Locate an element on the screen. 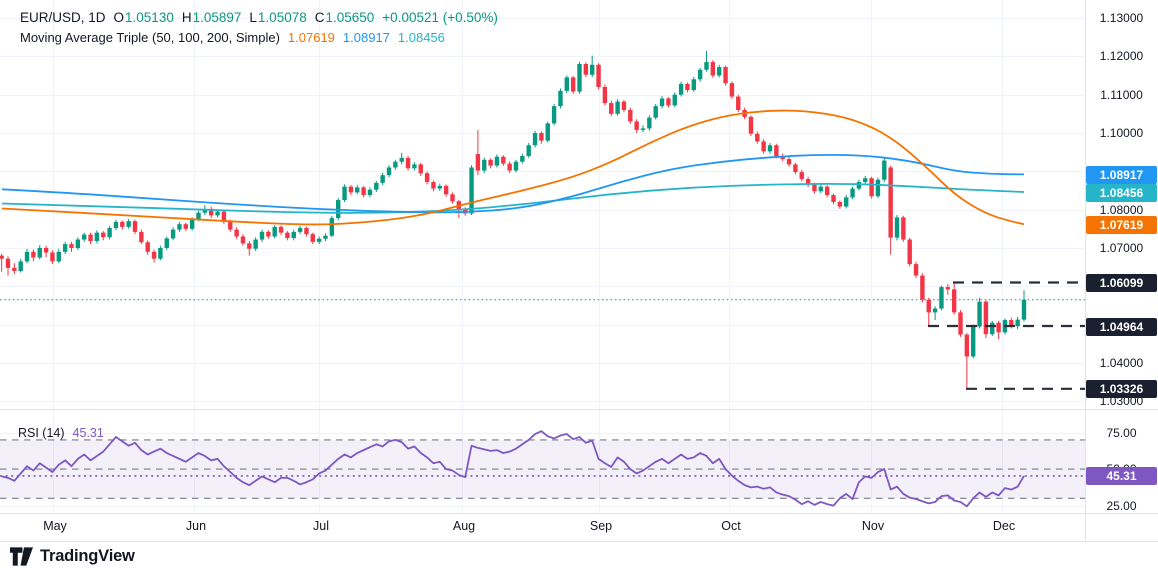 Image resolution: width=1158 pixels, height=578 pixels. widget-bottom-separator is located at coordinates (579, 541).